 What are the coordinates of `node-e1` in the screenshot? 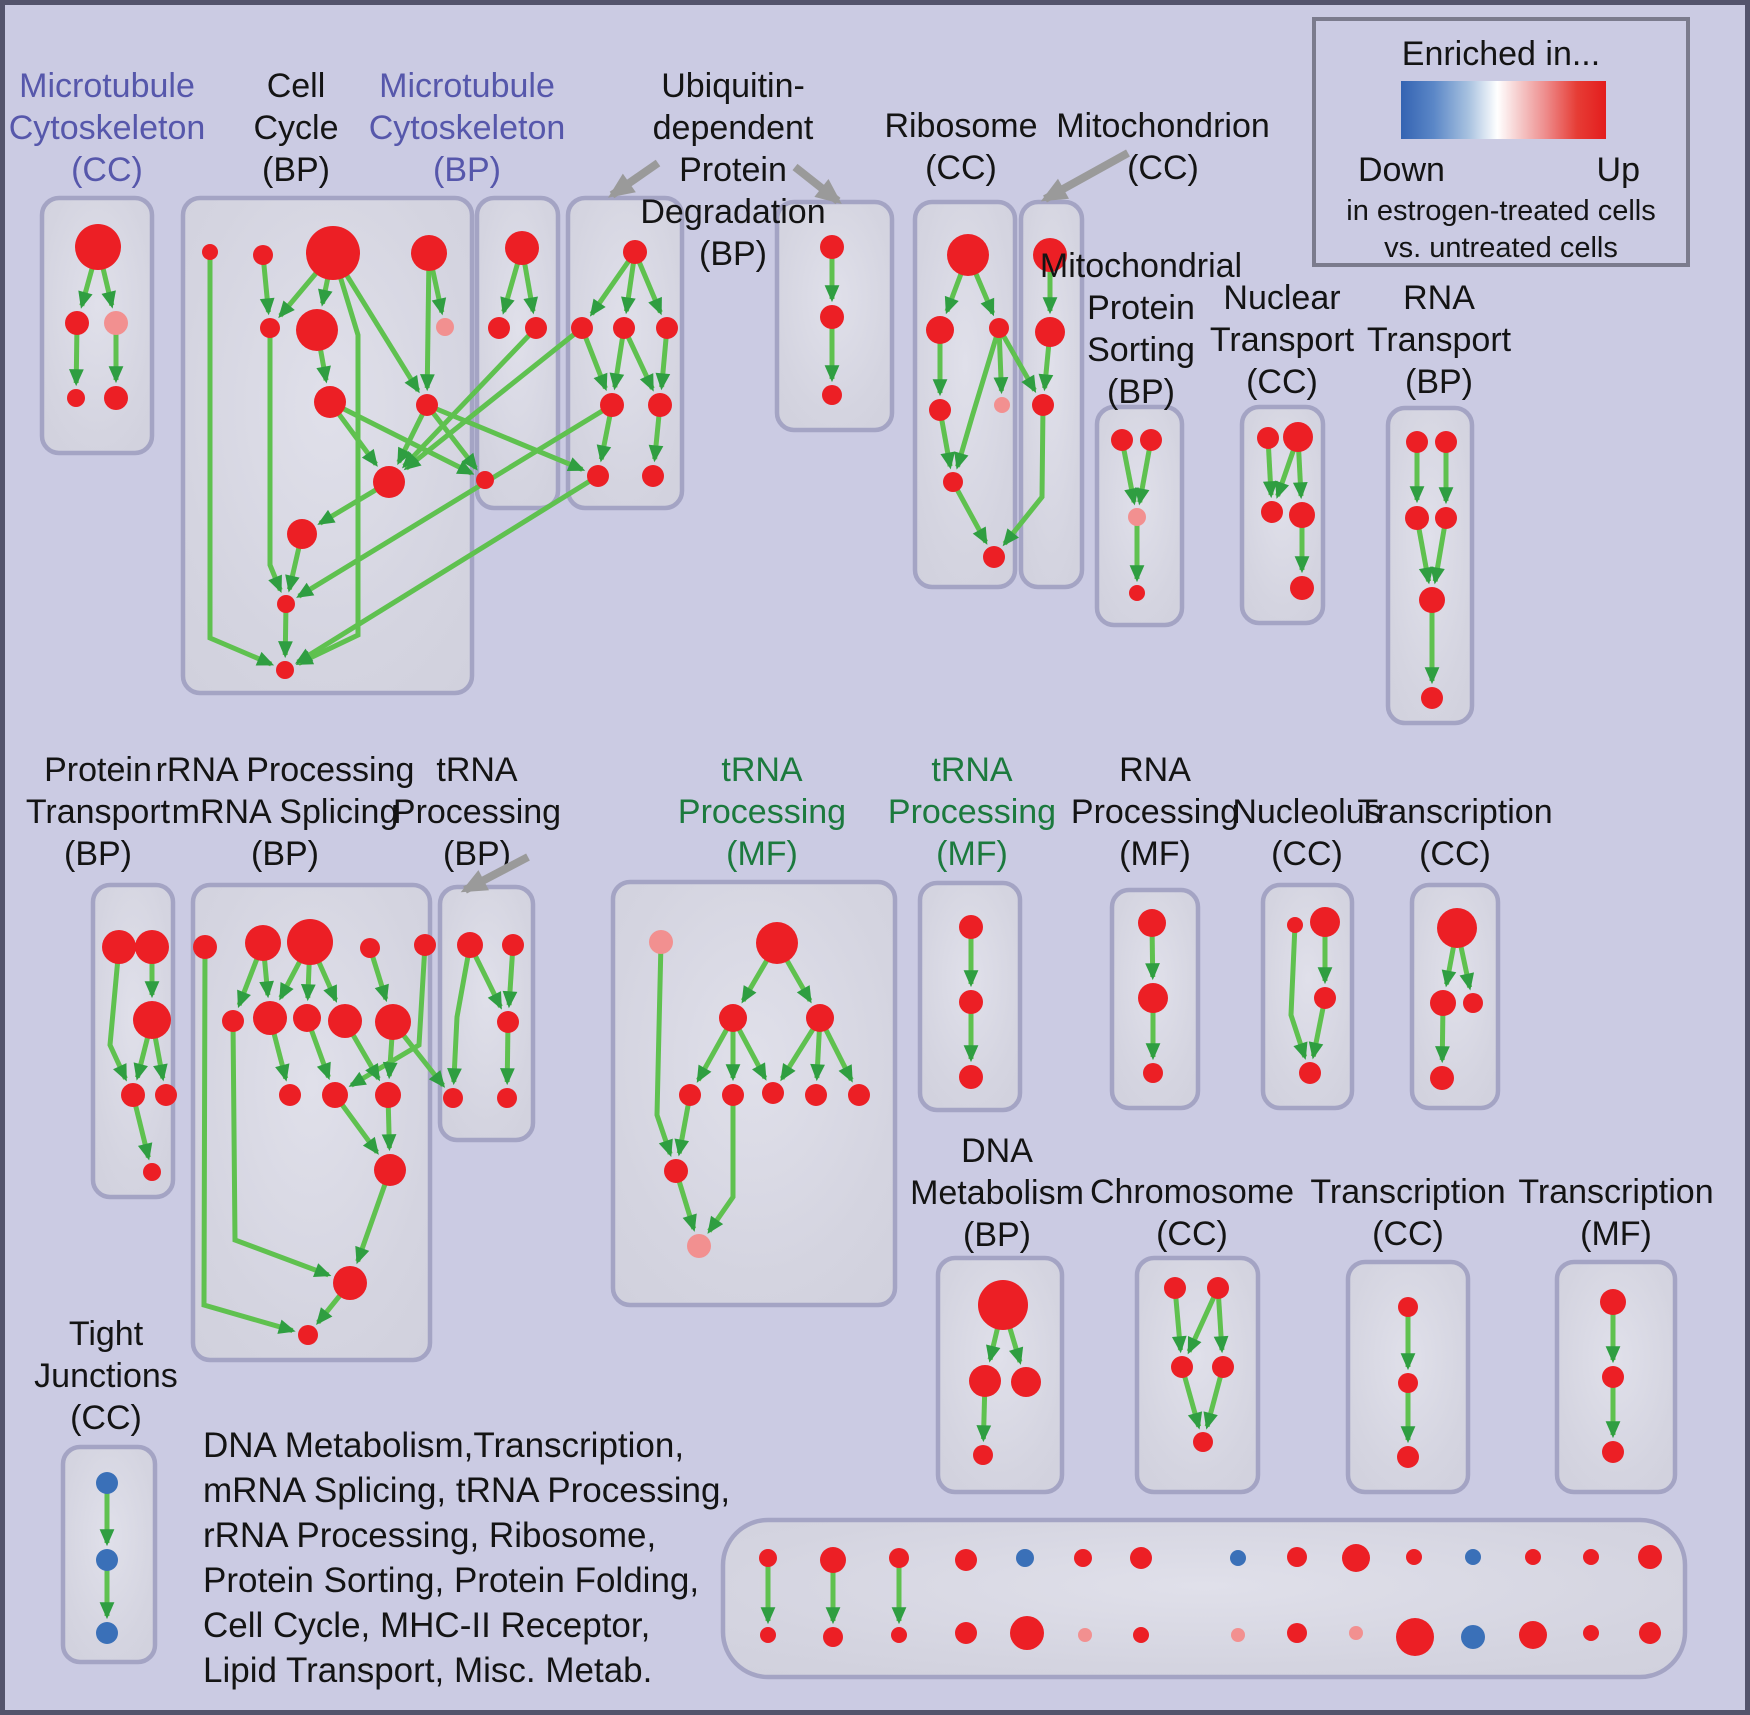 It's located at (1175, 1288).